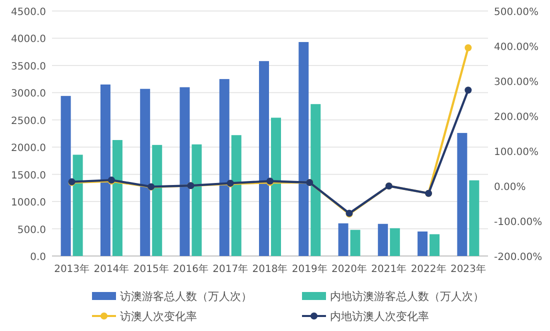 The height and width of the screenshot is (331, 550). Describe the element at coordinates (190, 269) in the screenshot. I see `x-tick-label: 2016年` at that location.